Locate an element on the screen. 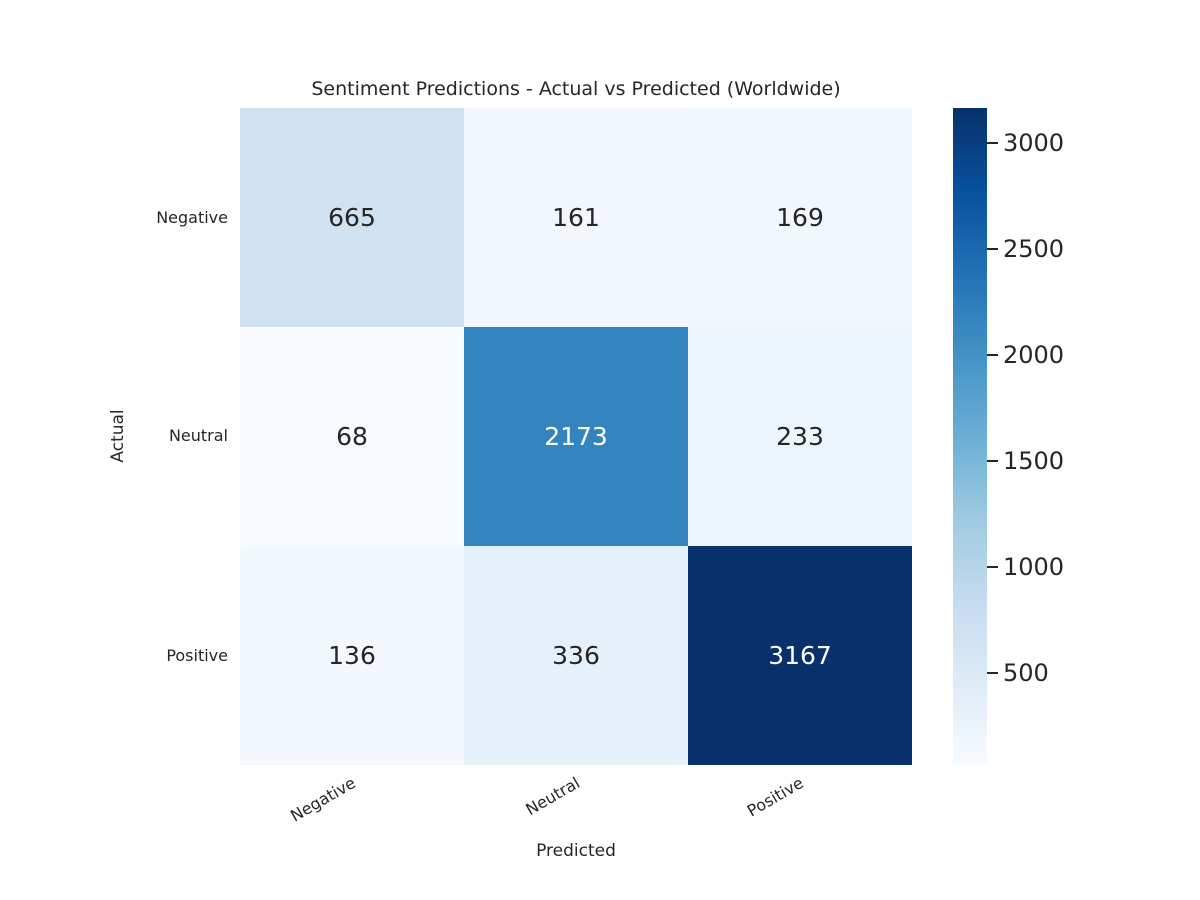 The height and width of the screenshot is (900, 1200). cell-value: 336 is located at coordinates (576, 655).